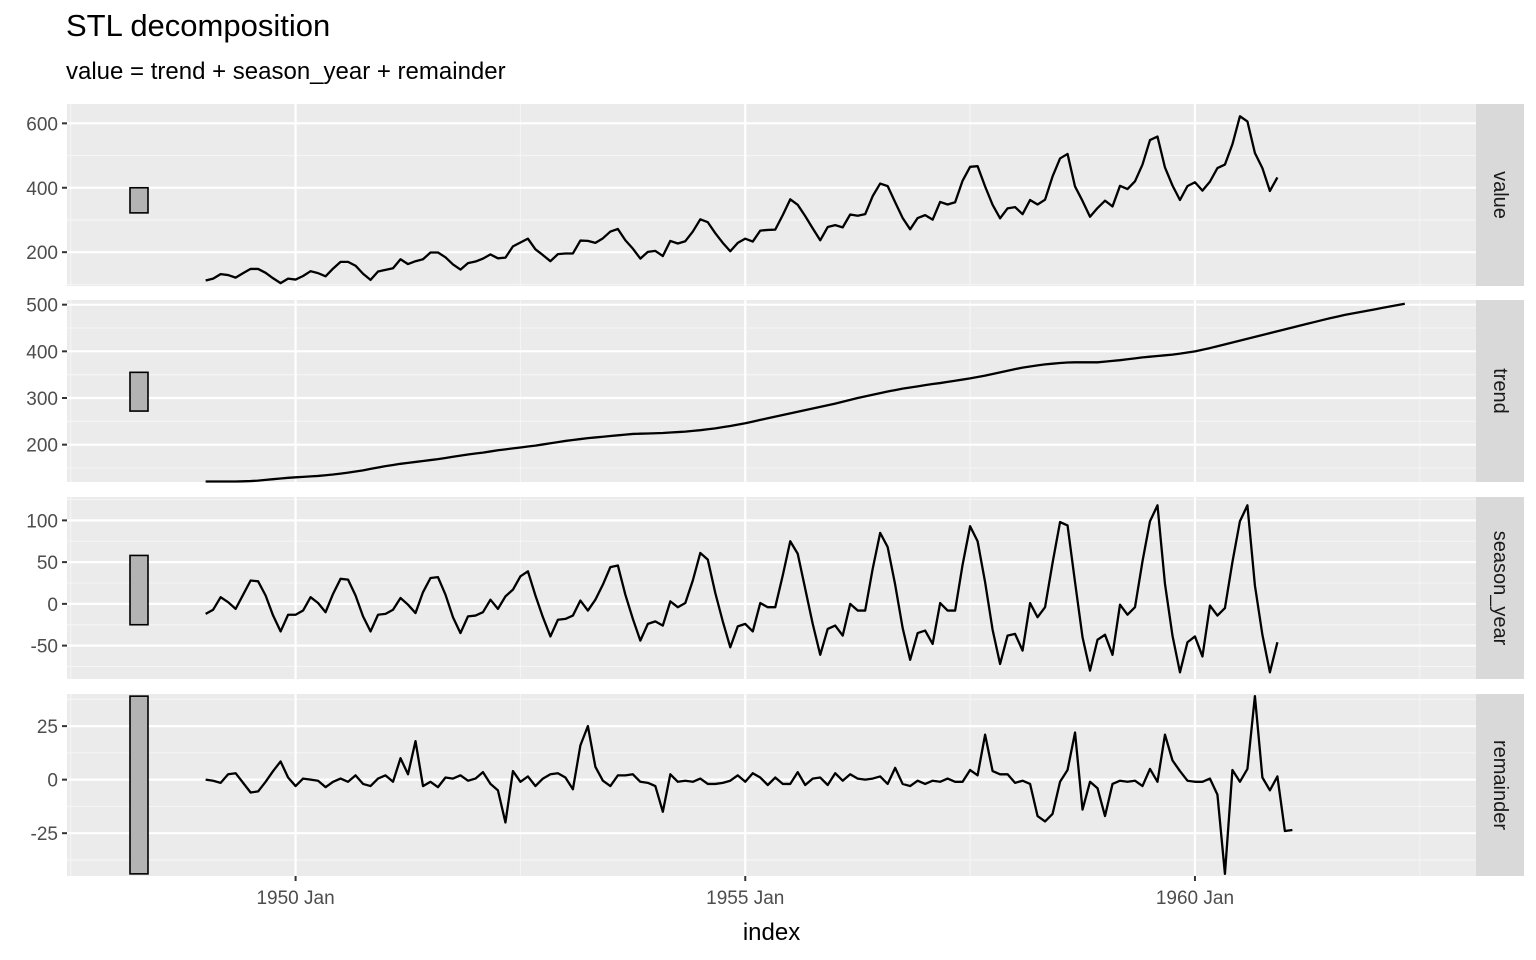  What do you see at coordinates (42, 124) in the screenshot?
I see `y-tick-label: 600` at bounding box center [42, 124].